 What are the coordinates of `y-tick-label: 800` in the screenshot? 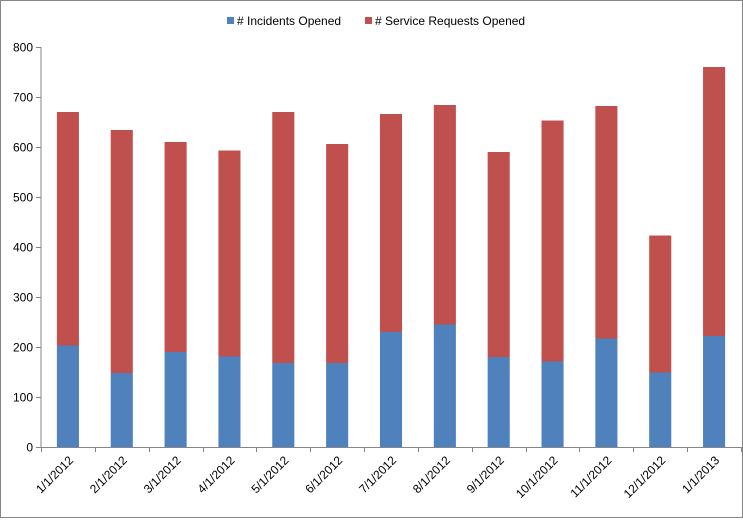 It's located at (23, 48).